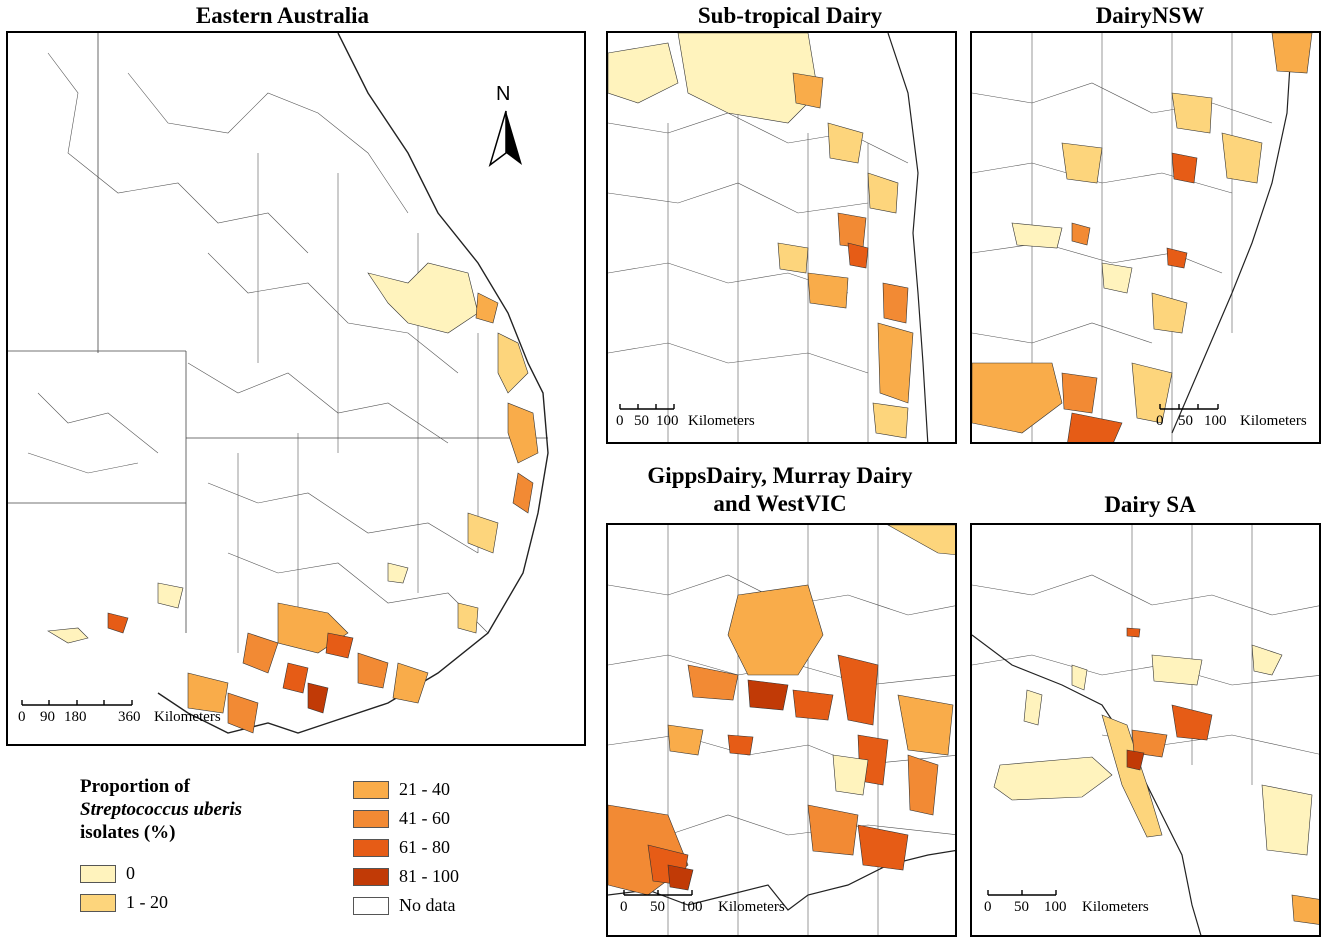 The width and height of the screenshot is (1325, 941). I want to click on subtropical-scale-bar-graphic, so click(647, 407).